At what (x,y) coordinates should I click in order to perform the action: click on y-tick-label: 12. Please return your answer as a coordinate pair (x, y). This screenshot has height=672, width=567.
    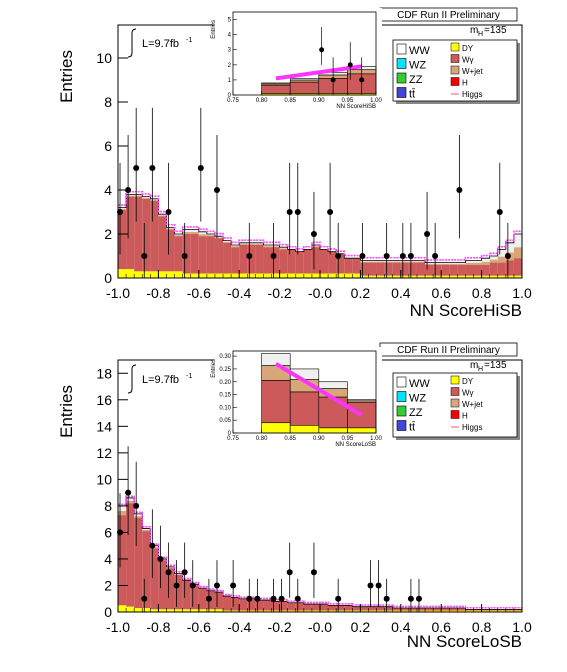
    Looking at the image, I should click on (104, 453).